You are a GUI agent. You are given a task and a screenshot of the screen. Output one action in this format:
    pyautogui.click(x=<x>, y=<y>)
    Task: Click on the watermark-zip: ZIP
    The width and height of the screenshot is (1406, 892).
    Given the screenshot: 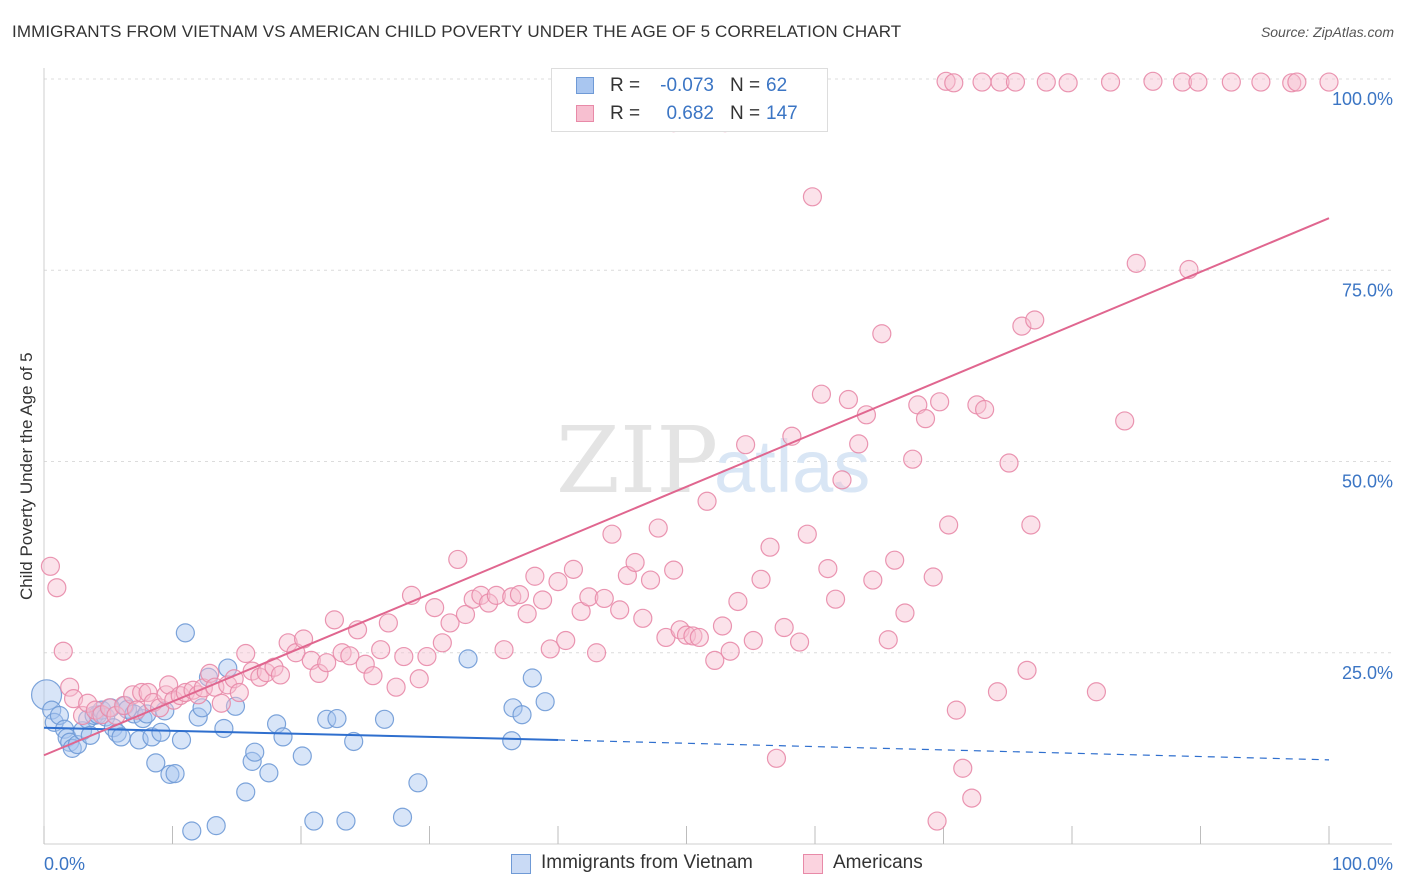 What is the action you would take?
    pyautogui.click(x=637, y=460)
    